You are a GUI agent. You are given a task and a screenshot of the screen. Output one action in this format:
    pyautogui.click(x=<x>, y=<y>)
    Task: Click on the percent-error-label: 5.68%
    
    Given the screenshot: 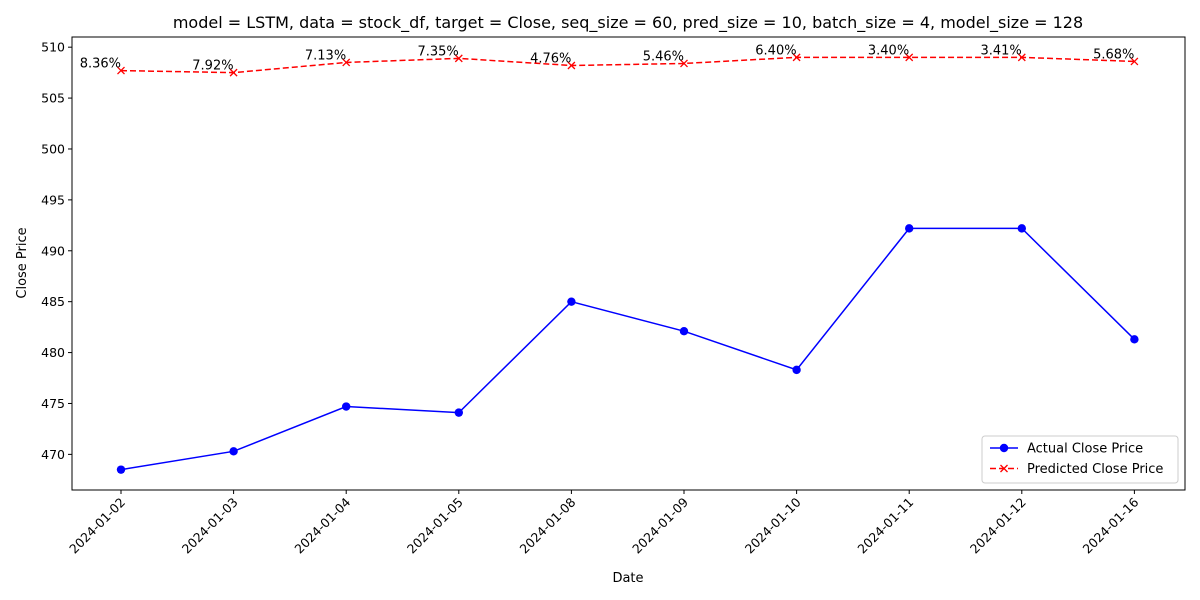 What is the action you would take?
    pyautogui.click(x=1113, y=54)
    